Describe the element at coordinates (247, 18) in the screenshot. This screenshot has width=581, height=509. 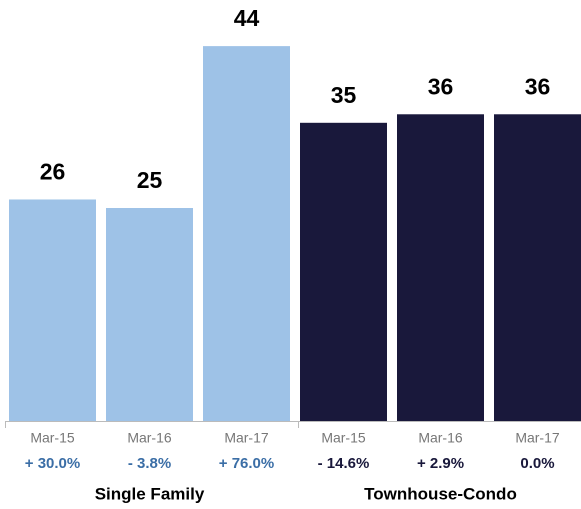
I see `value-label: 44` at that location.